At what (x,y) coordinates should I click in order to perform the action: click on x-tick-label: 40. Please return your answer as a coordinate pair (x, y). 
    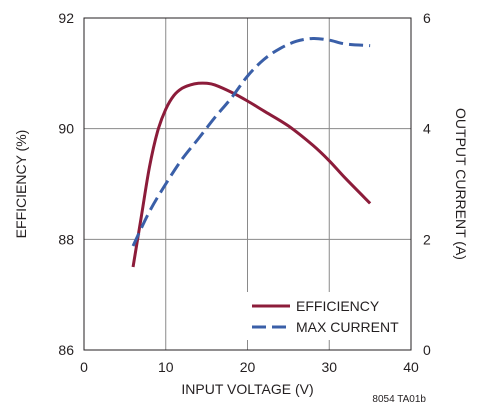
    Looking at the image, I should click on (411, 367).